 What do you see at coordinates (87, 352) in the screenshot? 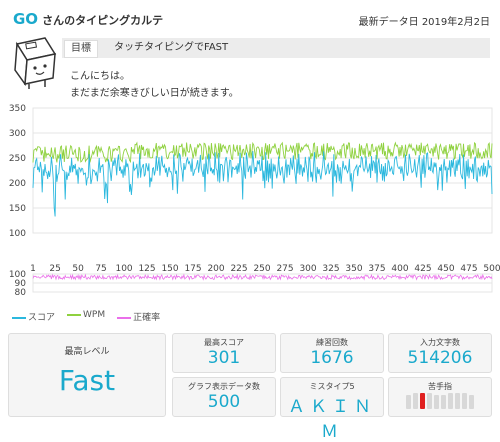
I see `max-level-label: 最高レベル` at bounding box center [87, 352].